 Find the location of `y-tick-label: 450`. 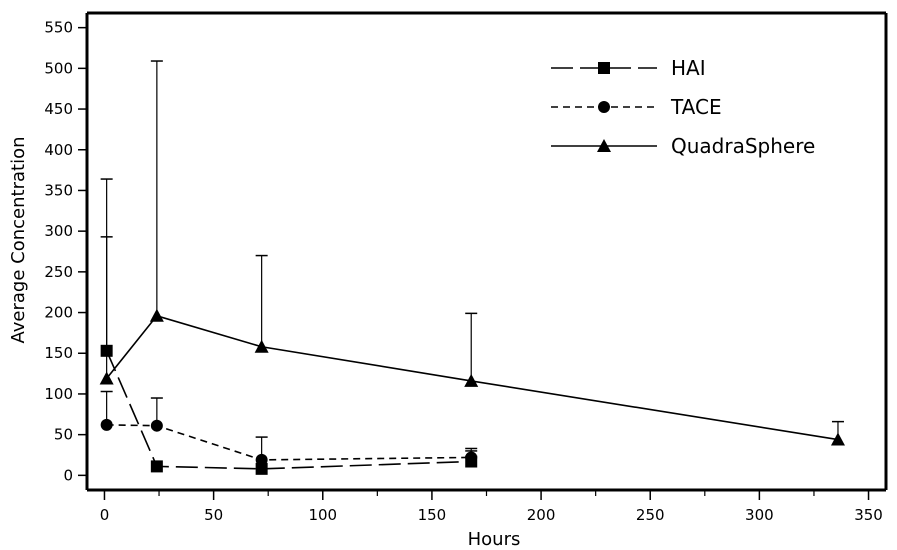

y-tick-label: 450 is located at coordinates (58, 109).